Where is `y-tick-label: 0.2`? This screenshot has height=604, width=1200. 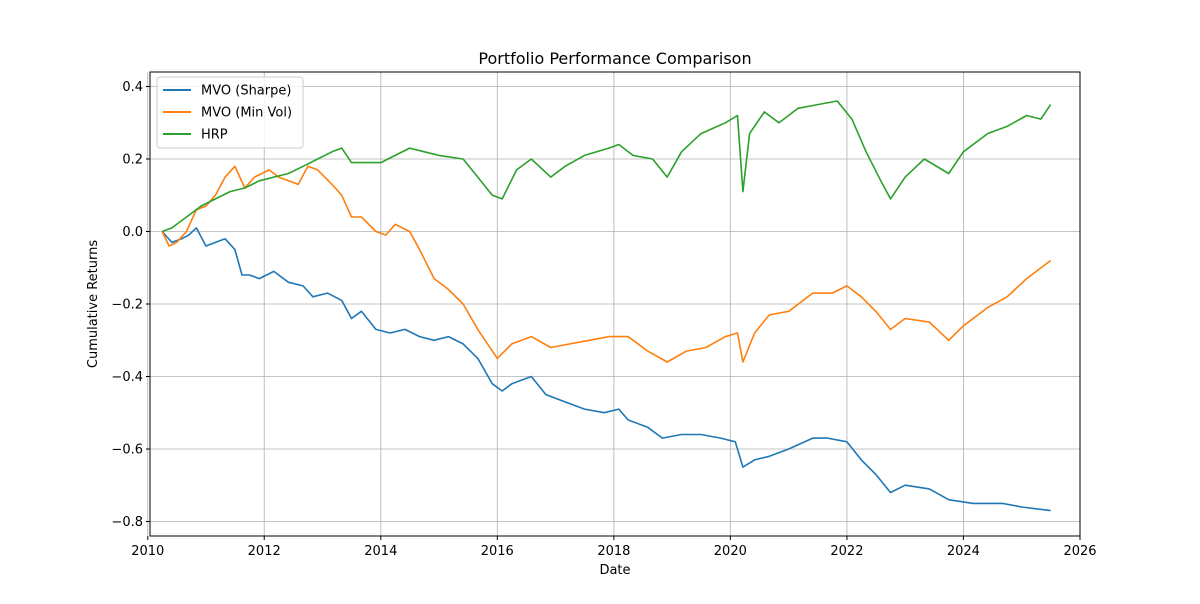 y-tick-label: 0.2 is located at coordinates (132, 160).